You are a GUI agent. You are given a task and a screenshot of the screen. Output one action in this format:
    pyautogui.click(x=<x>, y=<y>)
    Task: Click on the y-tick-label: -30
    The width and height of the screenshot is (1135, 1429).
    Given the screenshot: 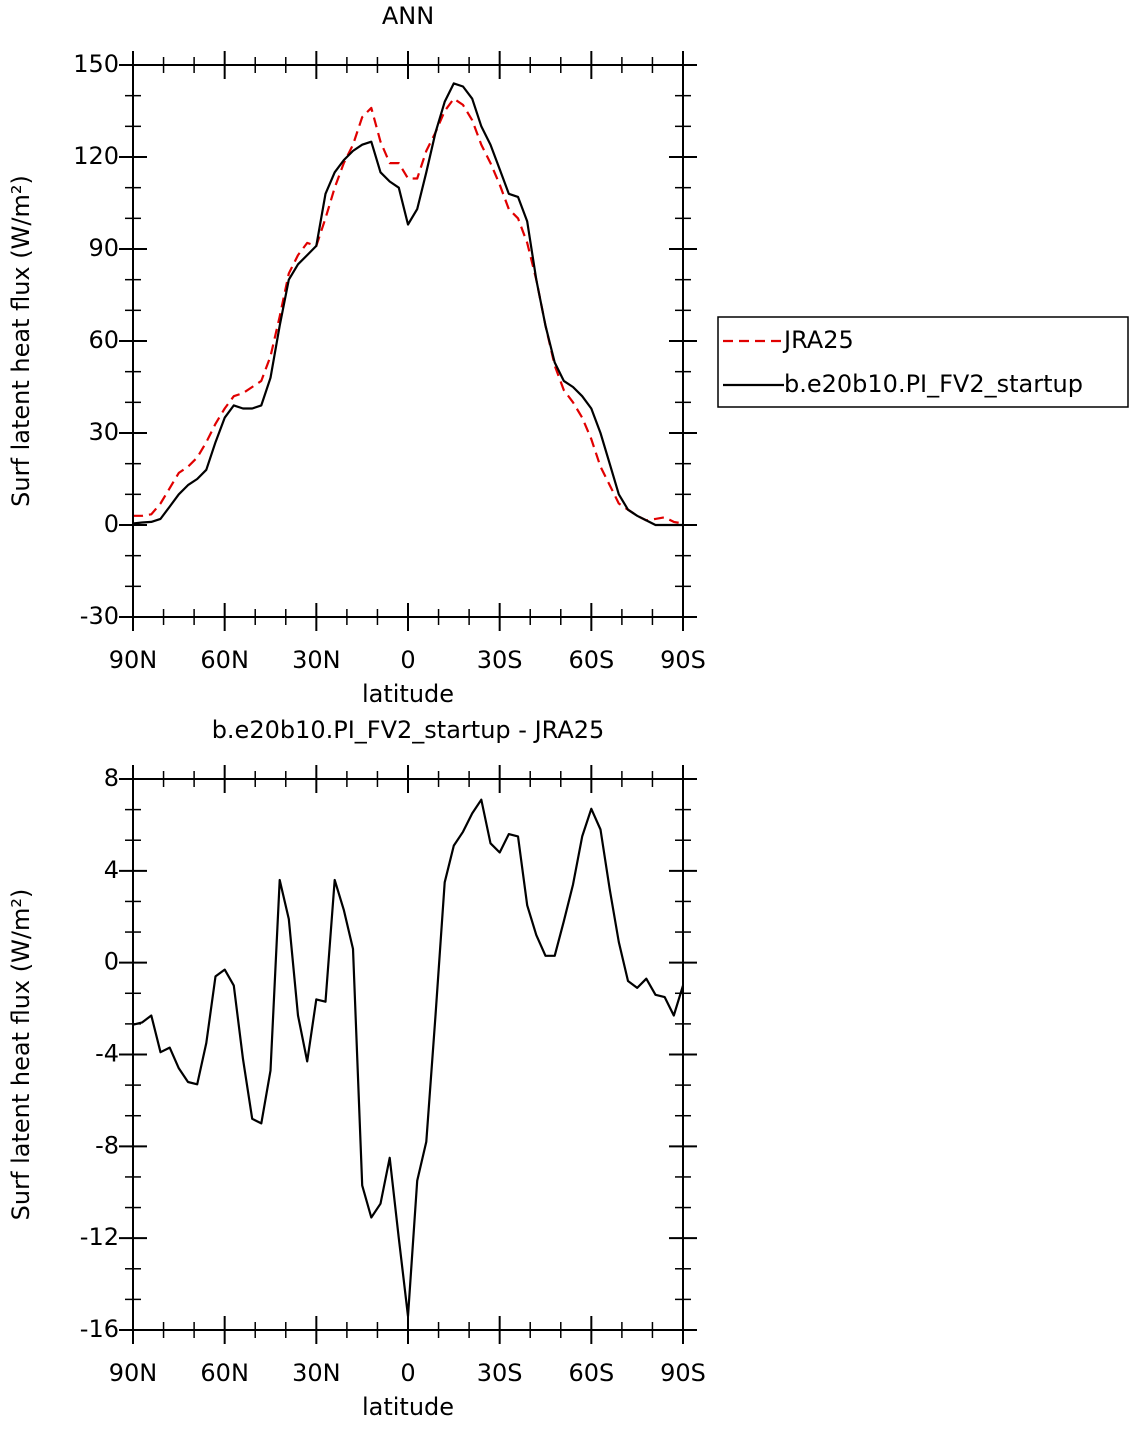 What is the action you would take?
    pyautogui.click(x=99, y=616)
    